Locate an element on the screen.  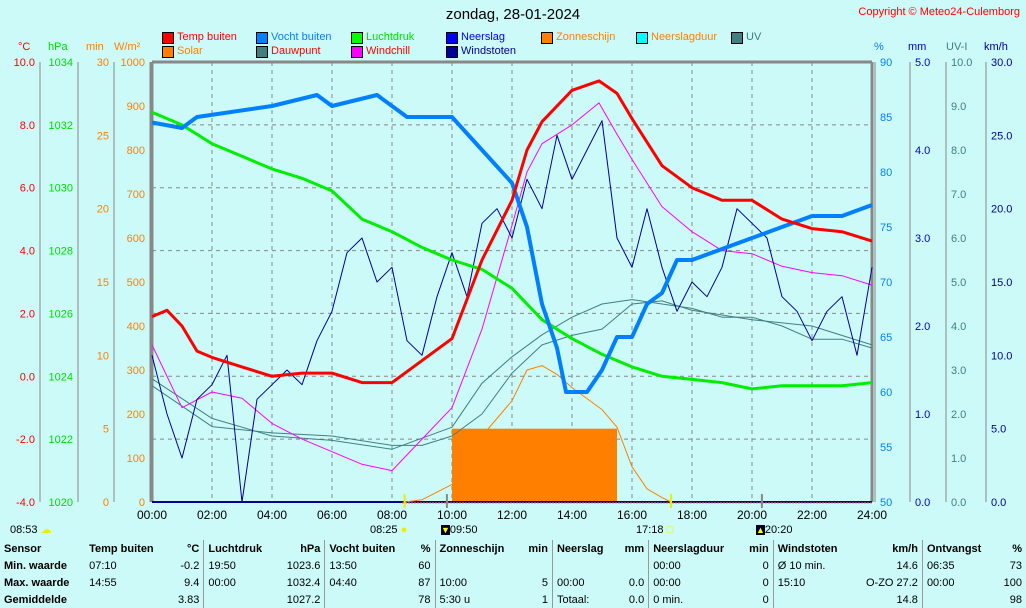
y-tick-label-pressure: 1024 is located at coordinates (61, 377).